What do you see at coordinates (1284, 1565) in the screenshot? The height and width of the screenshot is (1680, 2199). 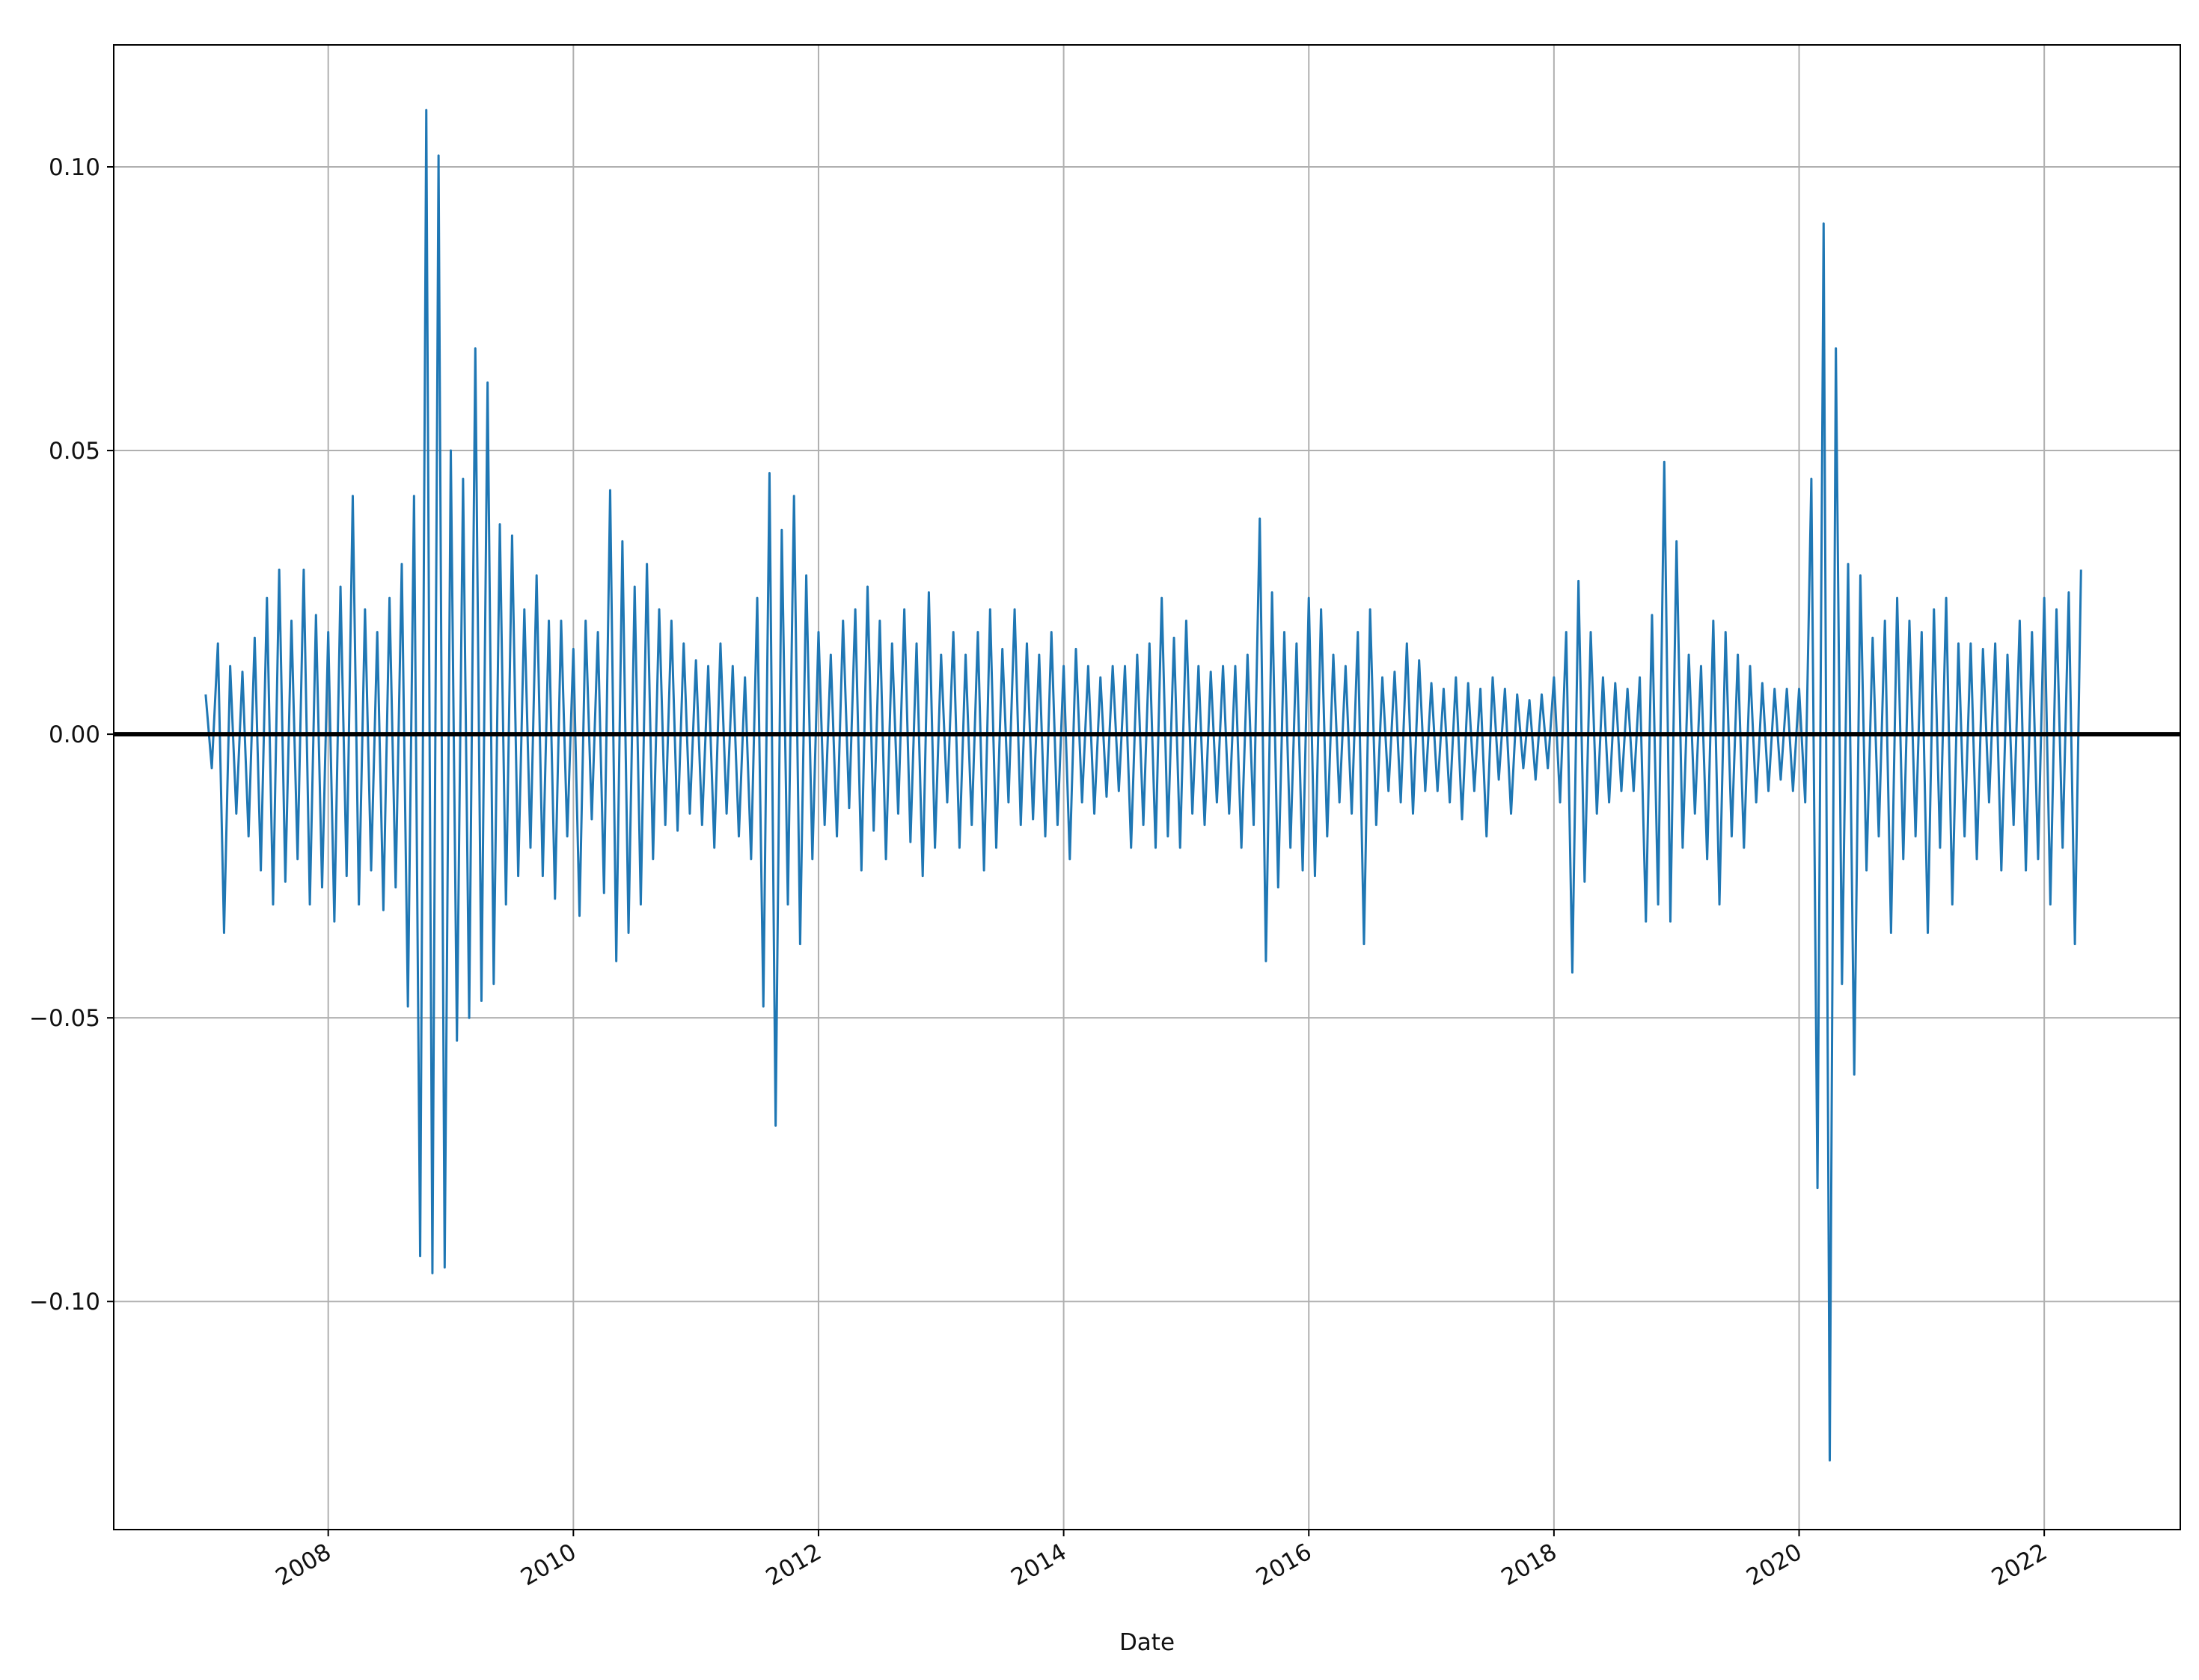 I see `x-tick-label: 2016` at bounding box center [1284, 1565].